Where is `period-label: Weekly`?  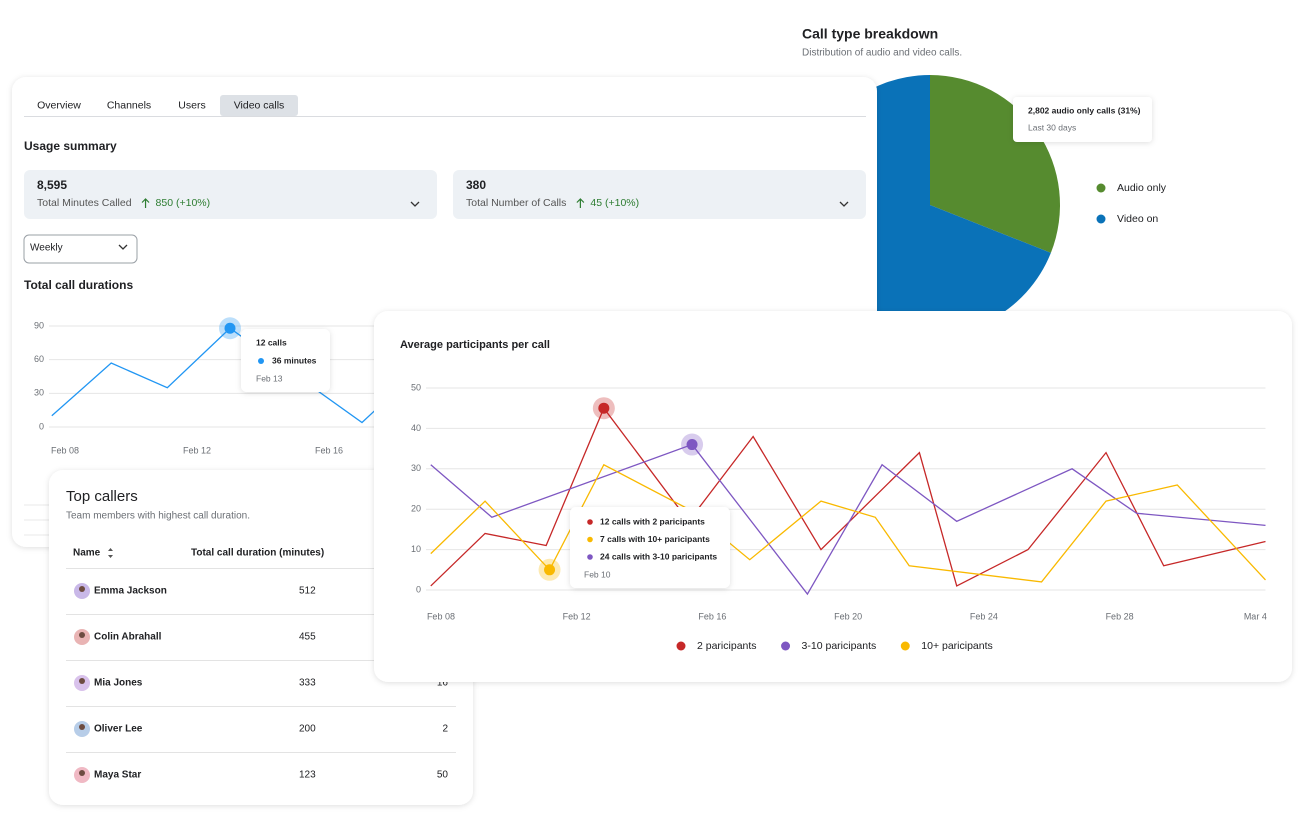 period-label: Weekly is located at coordinates (46, 248).